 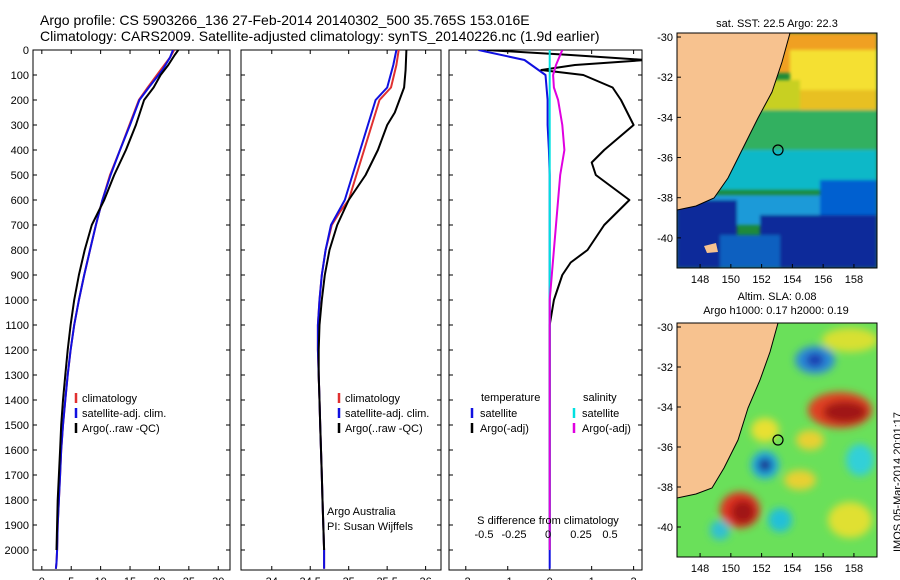 What do you see at coordinates (548, 521) in the screenshot?
I see `s-axis-label: S difference from climatology` at bounding box center [548, 521].